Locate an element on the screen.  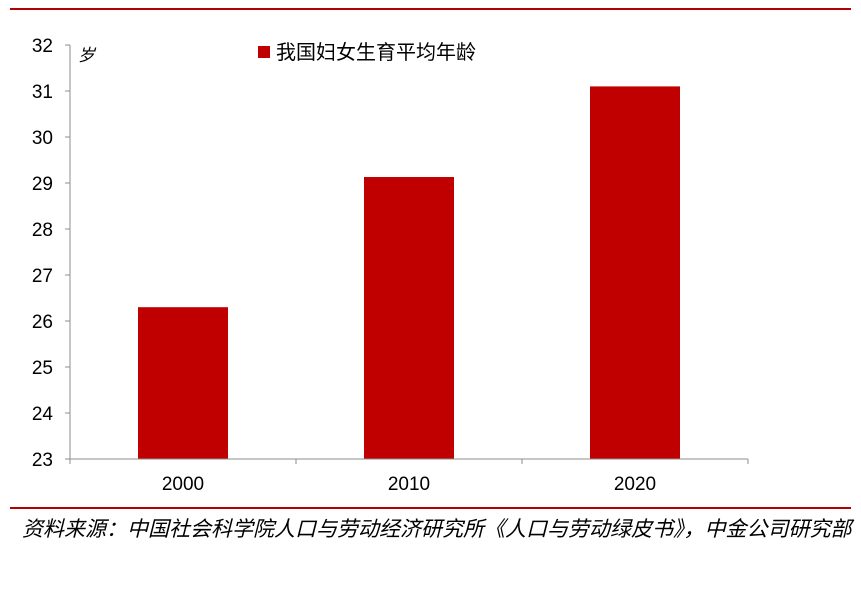
legend: 我国妇女生育平均年龄 is located at coordinates (367, 52).